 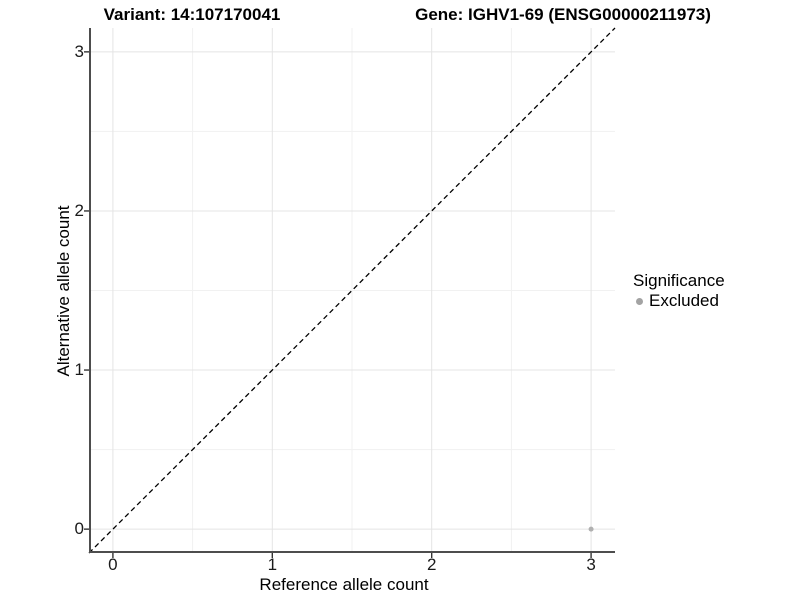 I want to click on variant-title: Variant: 14:107170041, so click(x=192, y=14).